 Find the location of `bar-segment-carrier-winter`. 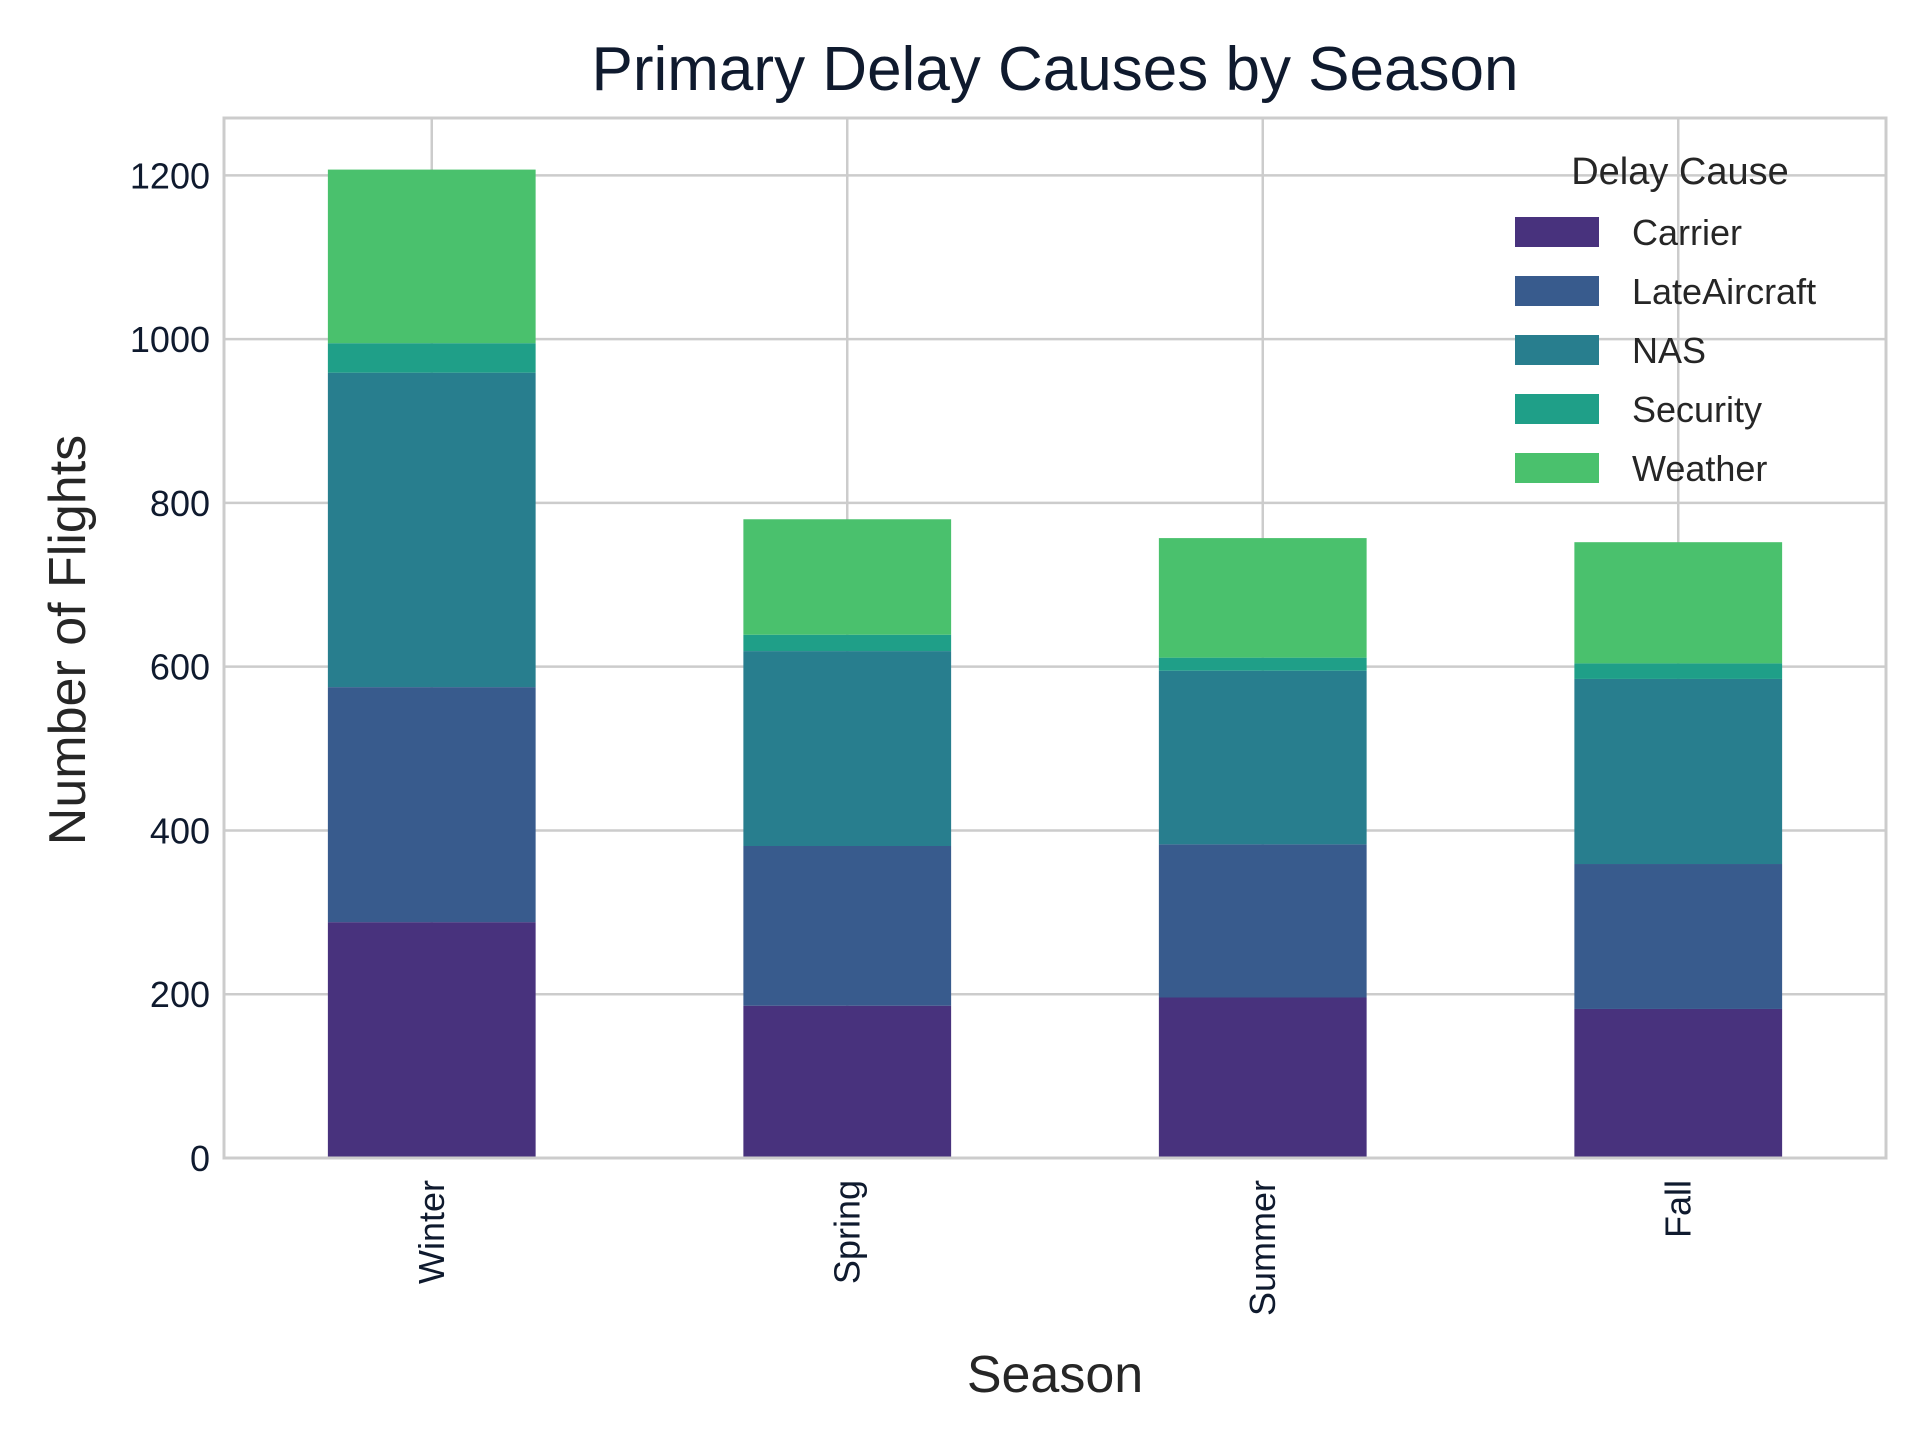

bar-segment-carrier-winter is located at coordinates (431, 1040).